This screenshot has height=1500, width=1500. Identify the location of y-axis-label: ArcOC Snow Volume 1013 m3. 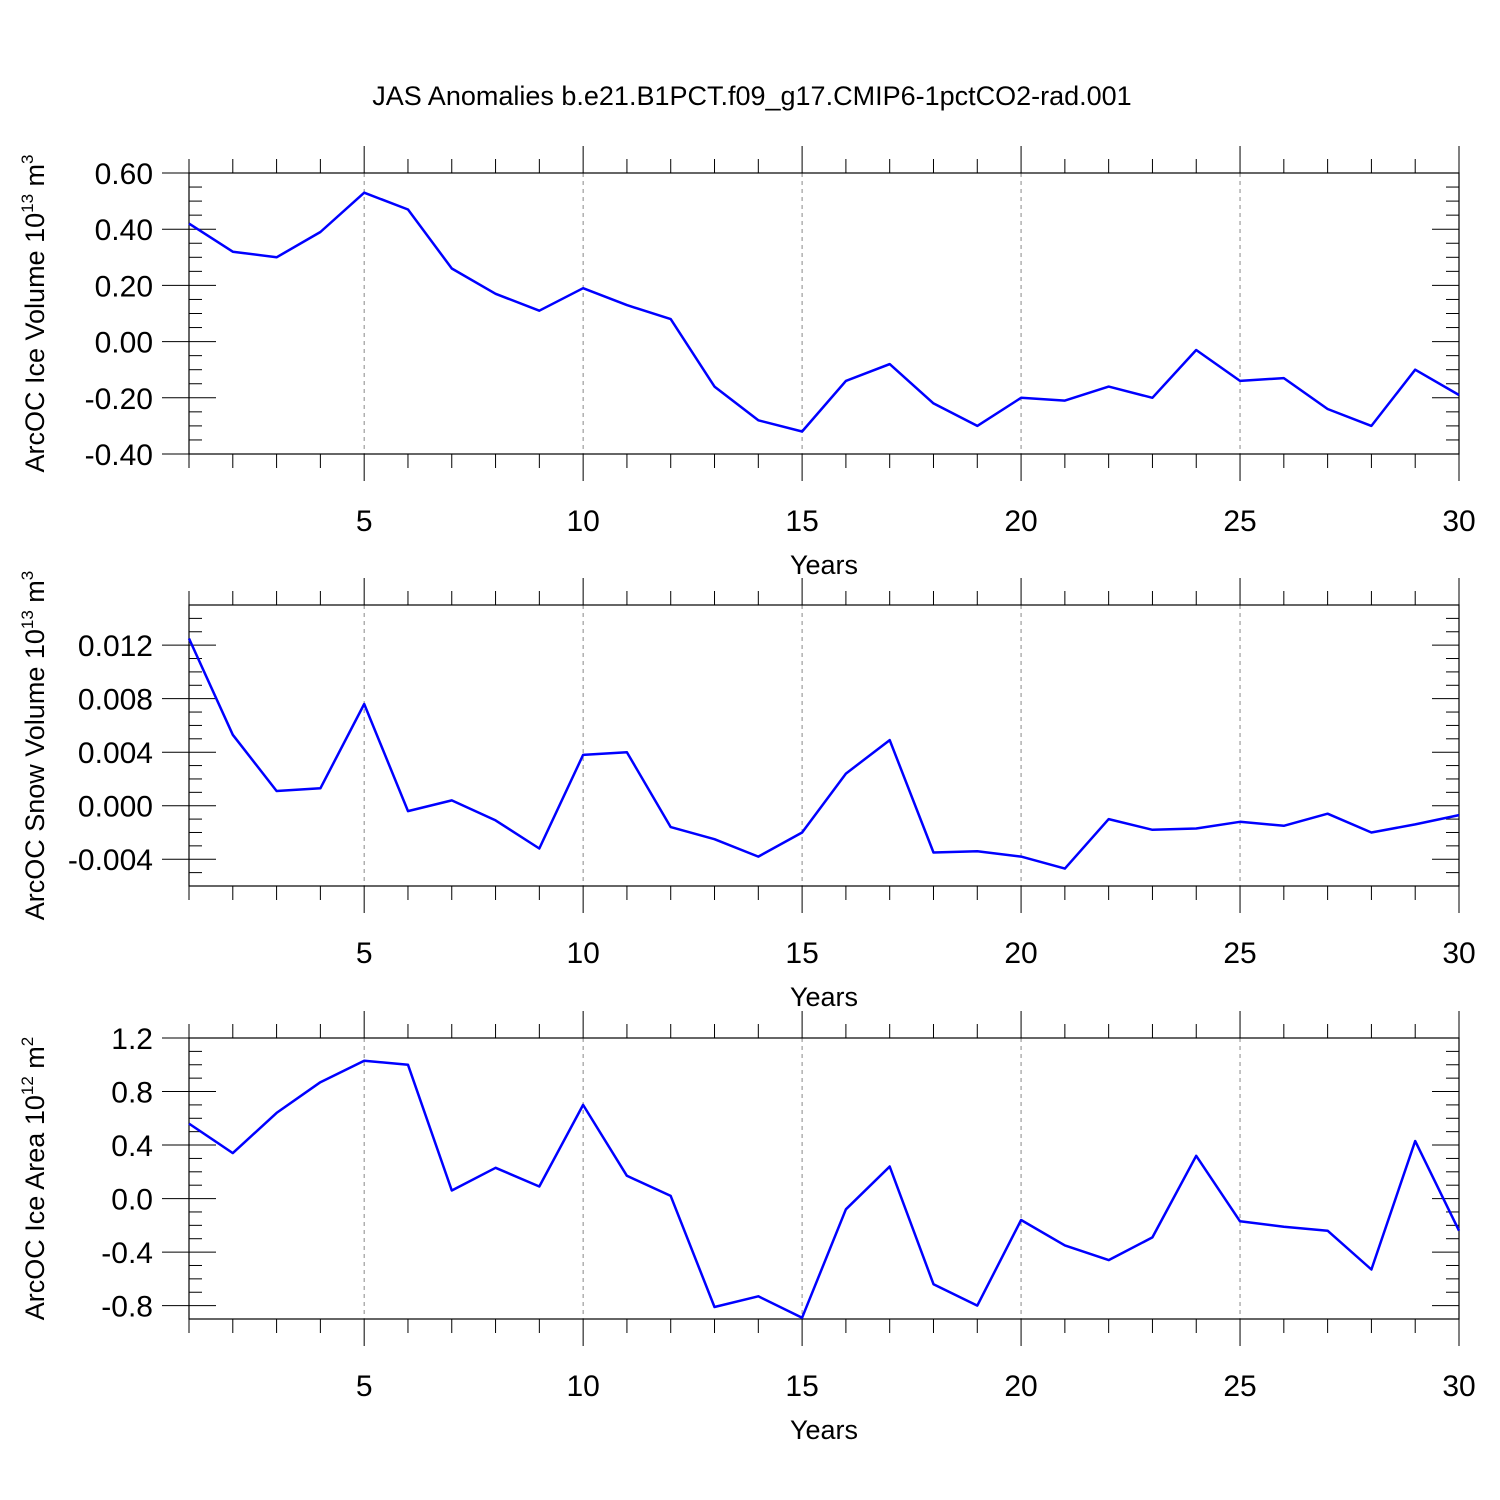
(34, 746).